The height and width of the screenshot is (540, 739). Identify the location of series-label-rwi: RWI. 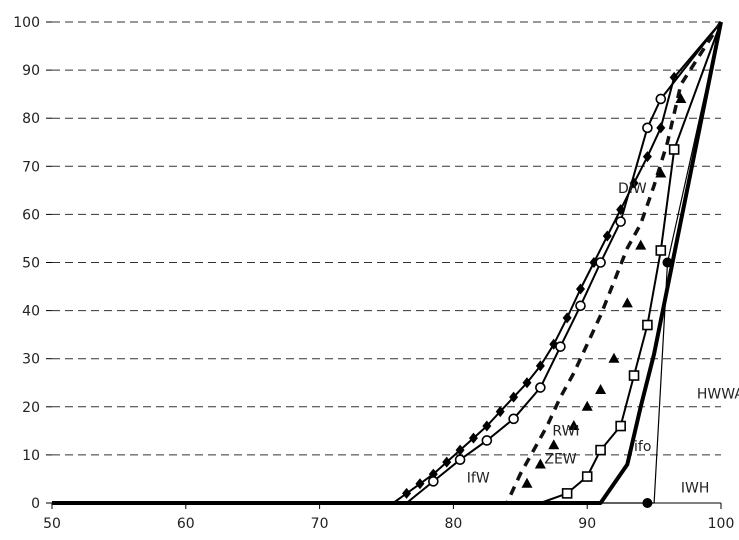
(565, 432).